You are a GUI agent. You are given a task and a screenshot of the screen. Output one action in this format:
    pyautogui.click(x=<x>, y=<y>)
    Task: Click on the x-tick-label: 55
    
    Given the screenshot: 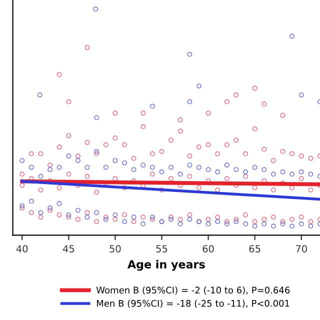 What is the action you would take?
    pyautogui.click(x=162, y=248)
    